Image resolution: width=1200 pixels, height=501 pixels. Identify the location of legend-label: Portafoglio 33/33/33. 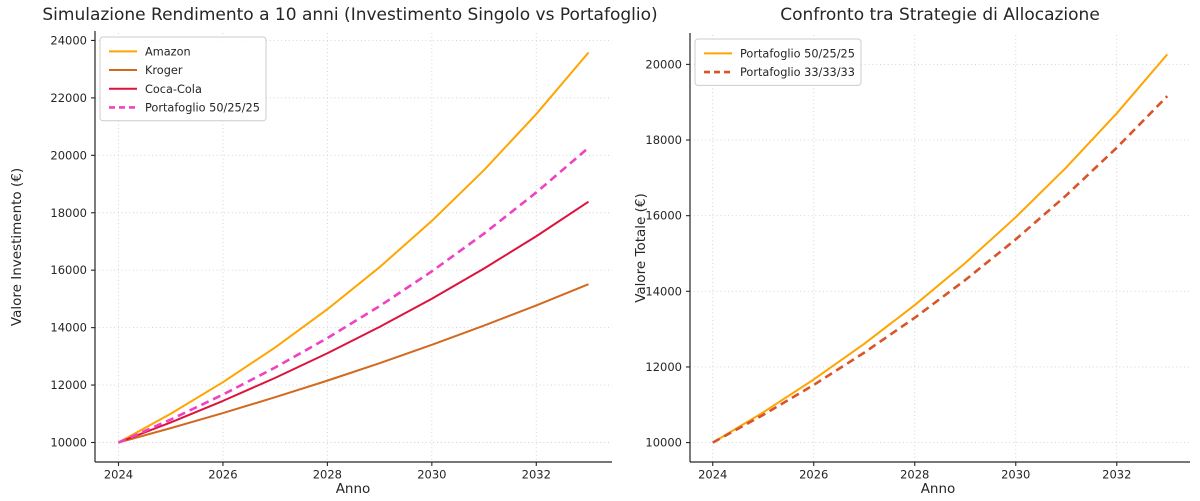
(797, 72).